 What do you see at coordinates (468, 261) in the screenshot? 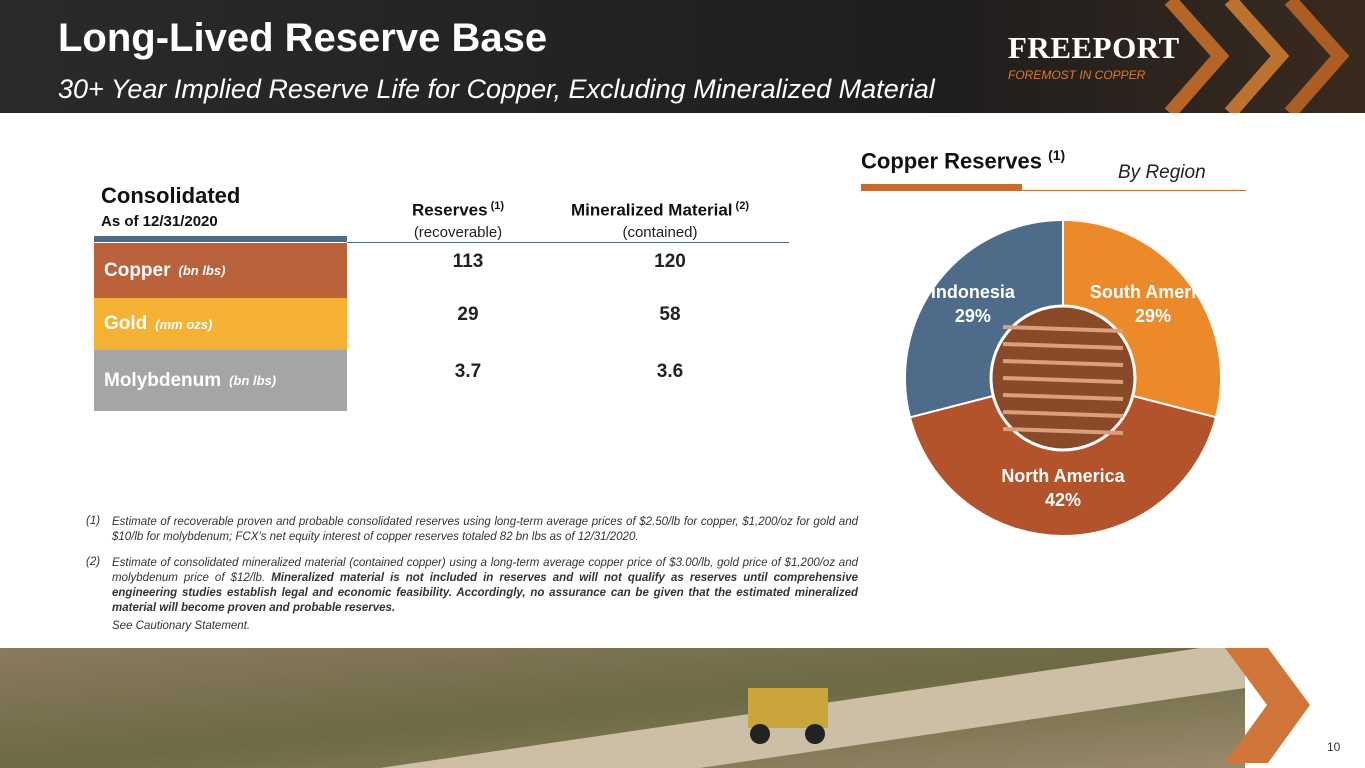
I see `table-value: 113` at bounding box center [468, 261].